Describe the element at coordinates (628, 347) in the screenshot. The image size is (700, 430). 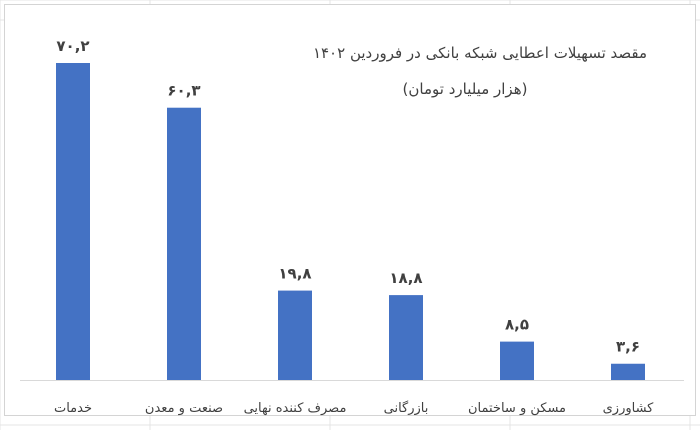
I see `data-label: ۳,۶` at that location.